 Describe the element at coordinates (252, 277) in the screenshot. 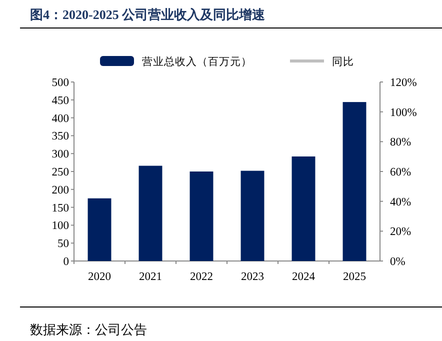

I see `xtick: 2023` at that location.